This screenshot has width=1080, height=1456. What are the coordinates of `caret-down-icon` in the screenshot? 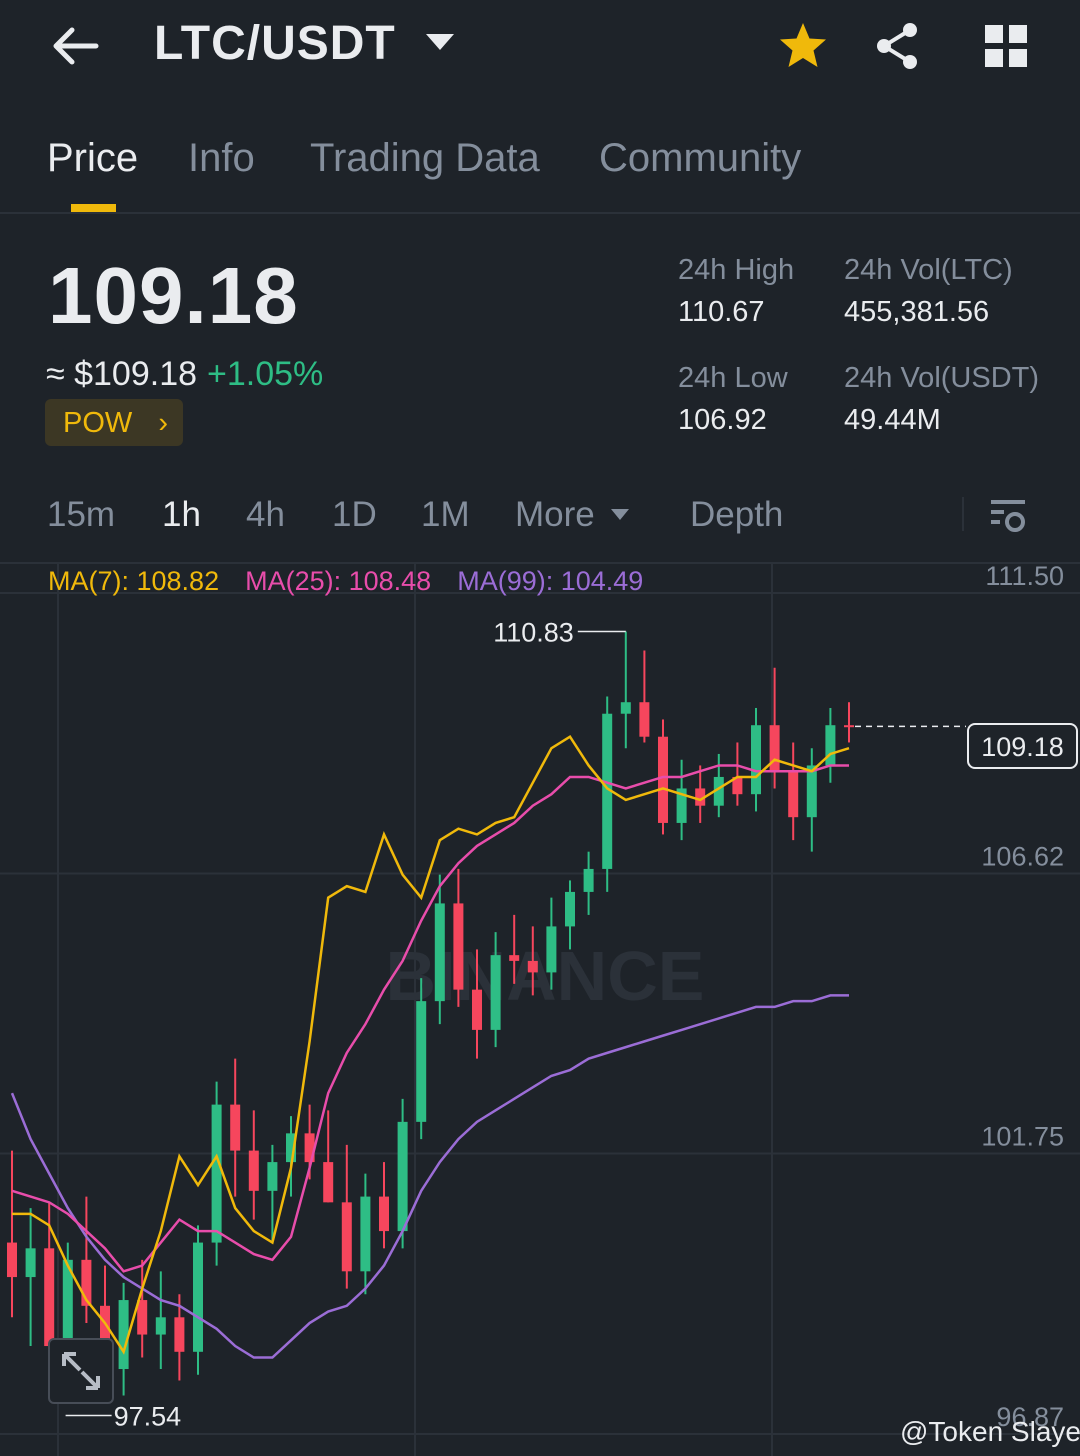 It's located at (620, 514).